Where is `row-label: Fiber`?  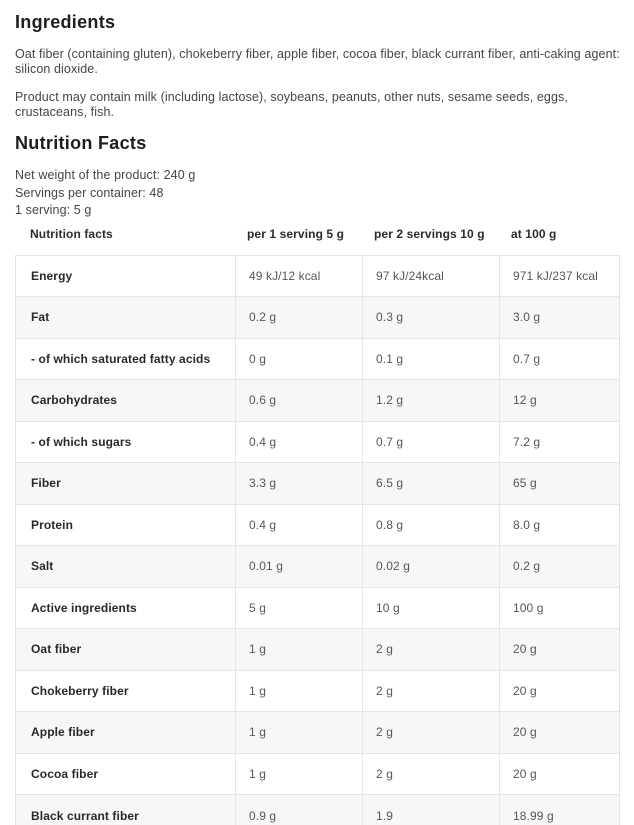
row-label: Fiber is located at coordinates (46, 483).